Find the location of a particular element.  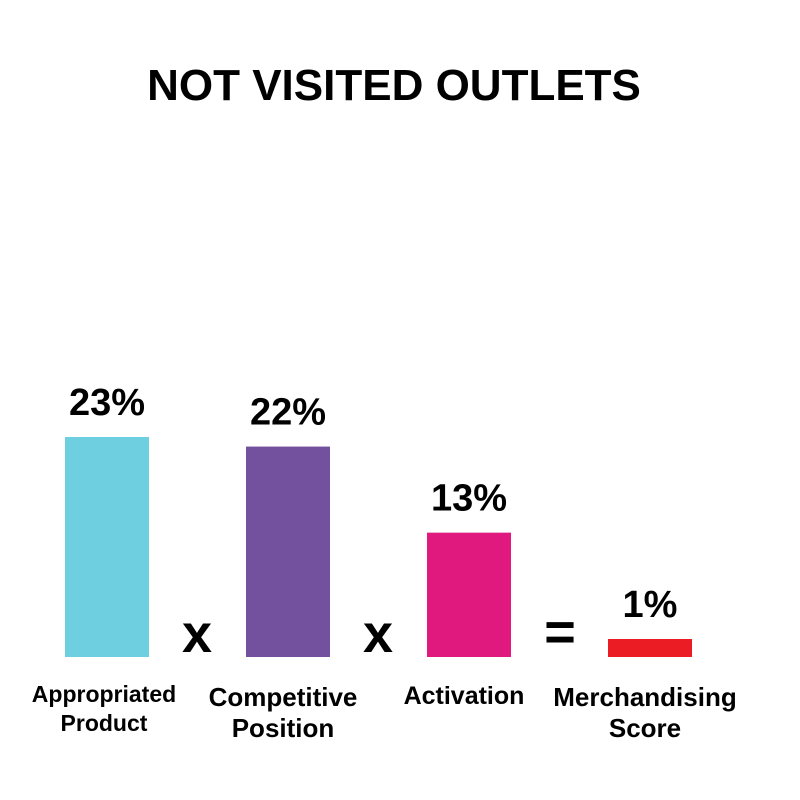

category-label-4-line-1: Merchandising is located at coordinates (644, 697).